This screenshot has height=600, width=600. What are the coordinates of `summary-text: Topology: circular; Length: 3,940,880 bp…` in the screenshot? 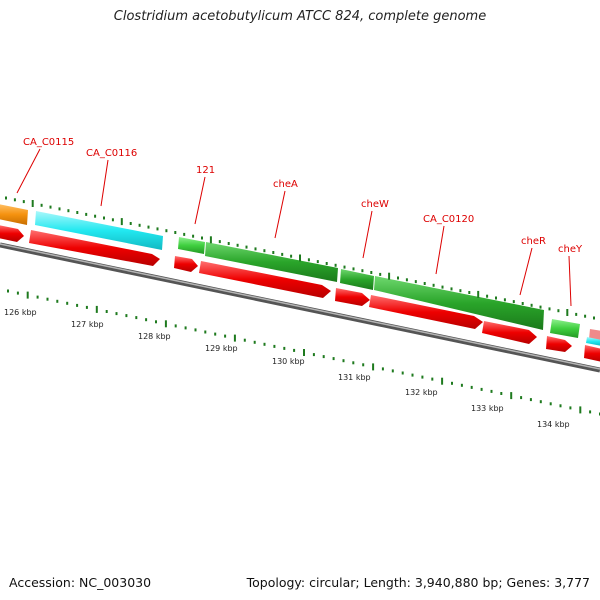 It's located at (418, 582).